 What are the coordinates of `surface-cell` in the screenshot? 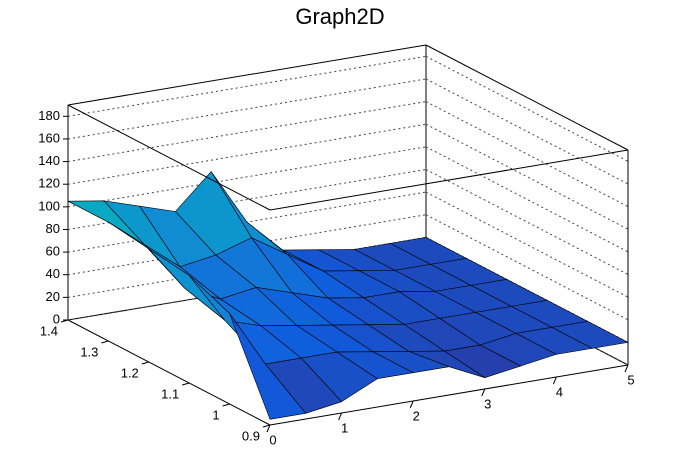 It's located at (268, 366).